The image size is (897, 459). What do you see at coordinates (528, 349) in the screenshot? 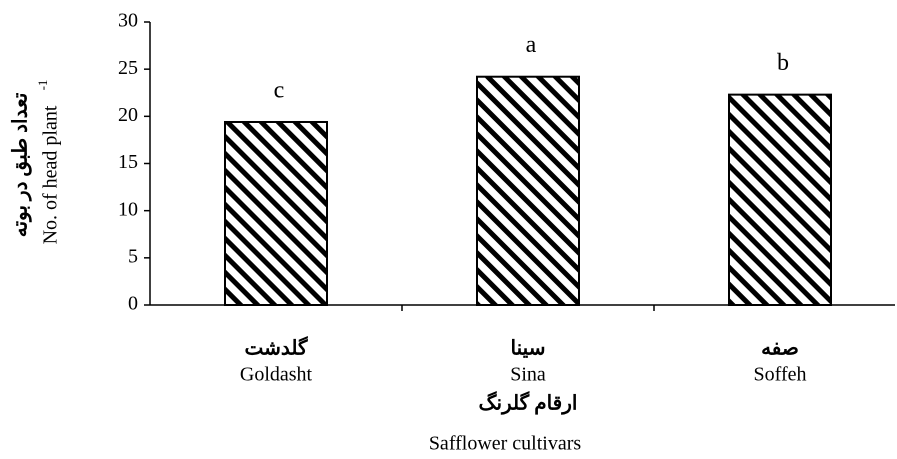
I see `x-tick-label-persian: سینا` at bounding box center [528, 349].